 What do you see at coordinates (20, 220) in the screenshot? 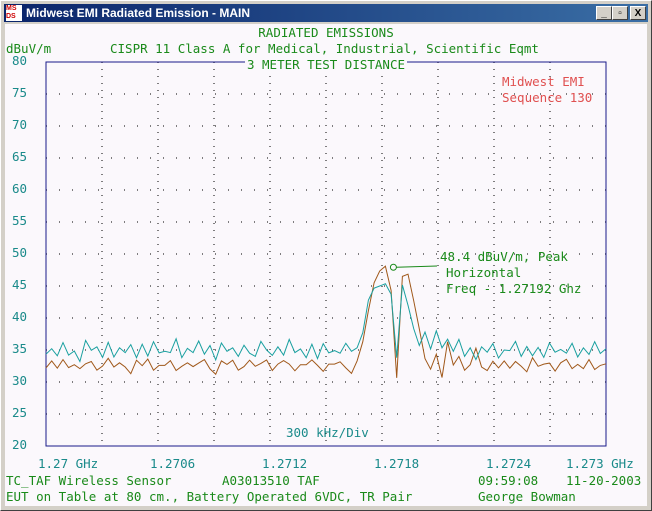
I see `y-tick-label: 55` at bounding box center [20, 220].